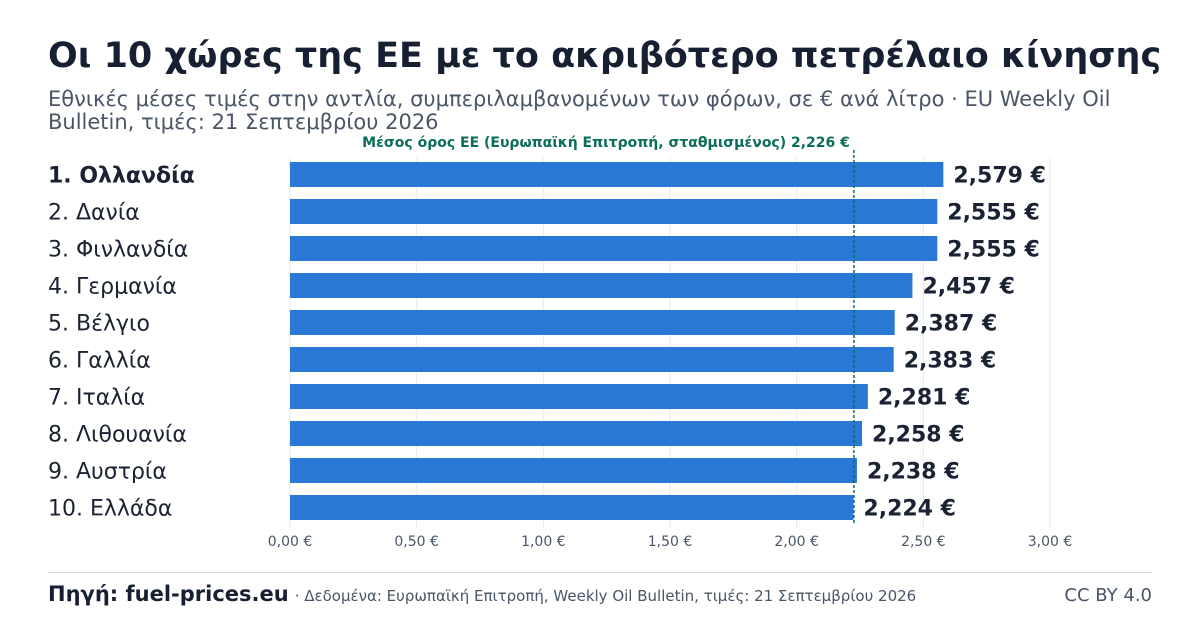  Describe the element at coordinates (94, 213) in the screenshot. I see `category-label: 2. Δανία` at that location.